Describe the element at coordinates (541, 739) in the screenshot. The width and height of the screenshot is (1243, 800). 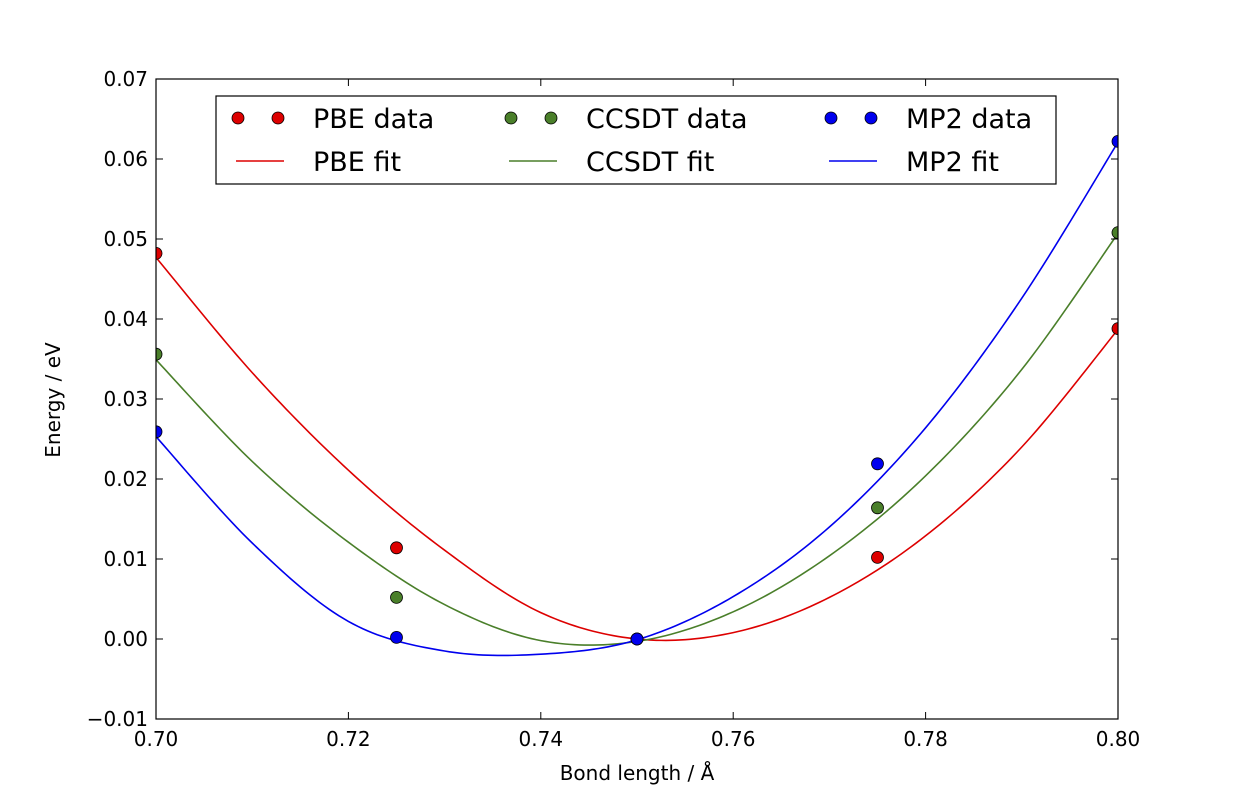
I see `x-tick-label: 0.74` at that location.